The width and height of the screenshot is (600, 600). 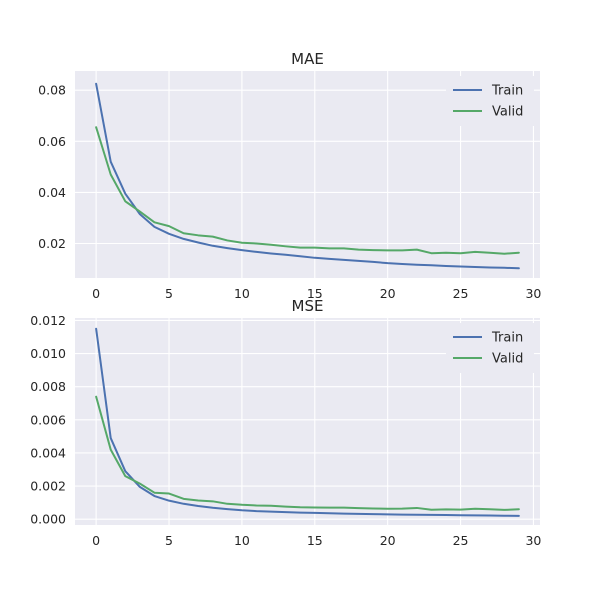 What do you see at coordinates (461, 540) in the screenshot?
I see `mse-x-tick-label: 25` at bounding box center [461, 540].